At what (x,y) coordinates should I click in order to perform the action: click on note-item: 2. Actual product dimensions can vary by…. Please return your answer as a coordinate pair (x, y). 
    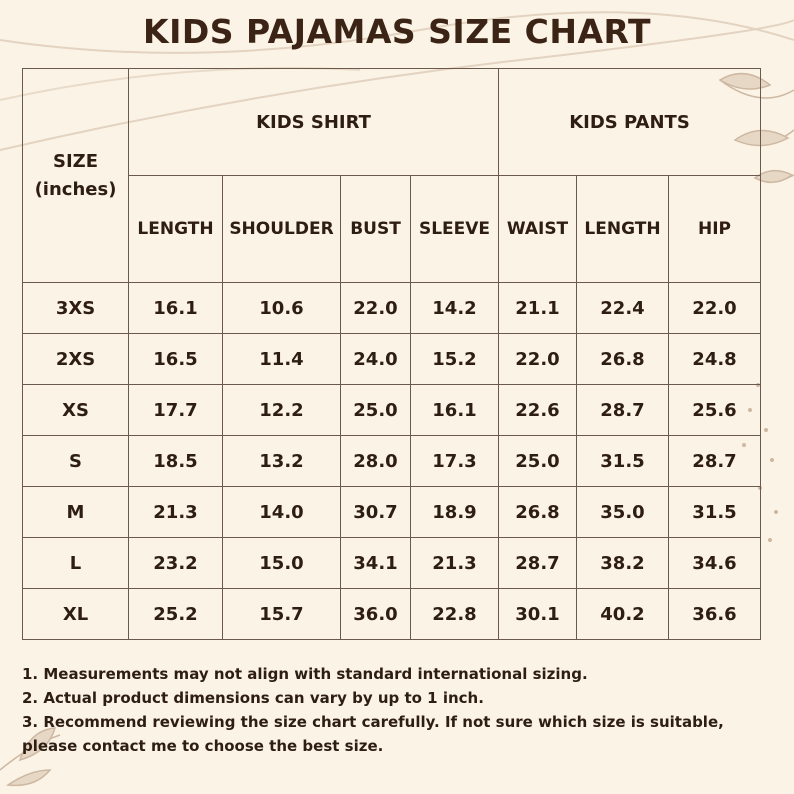
    Looking at the image, I should click on (253, 698).